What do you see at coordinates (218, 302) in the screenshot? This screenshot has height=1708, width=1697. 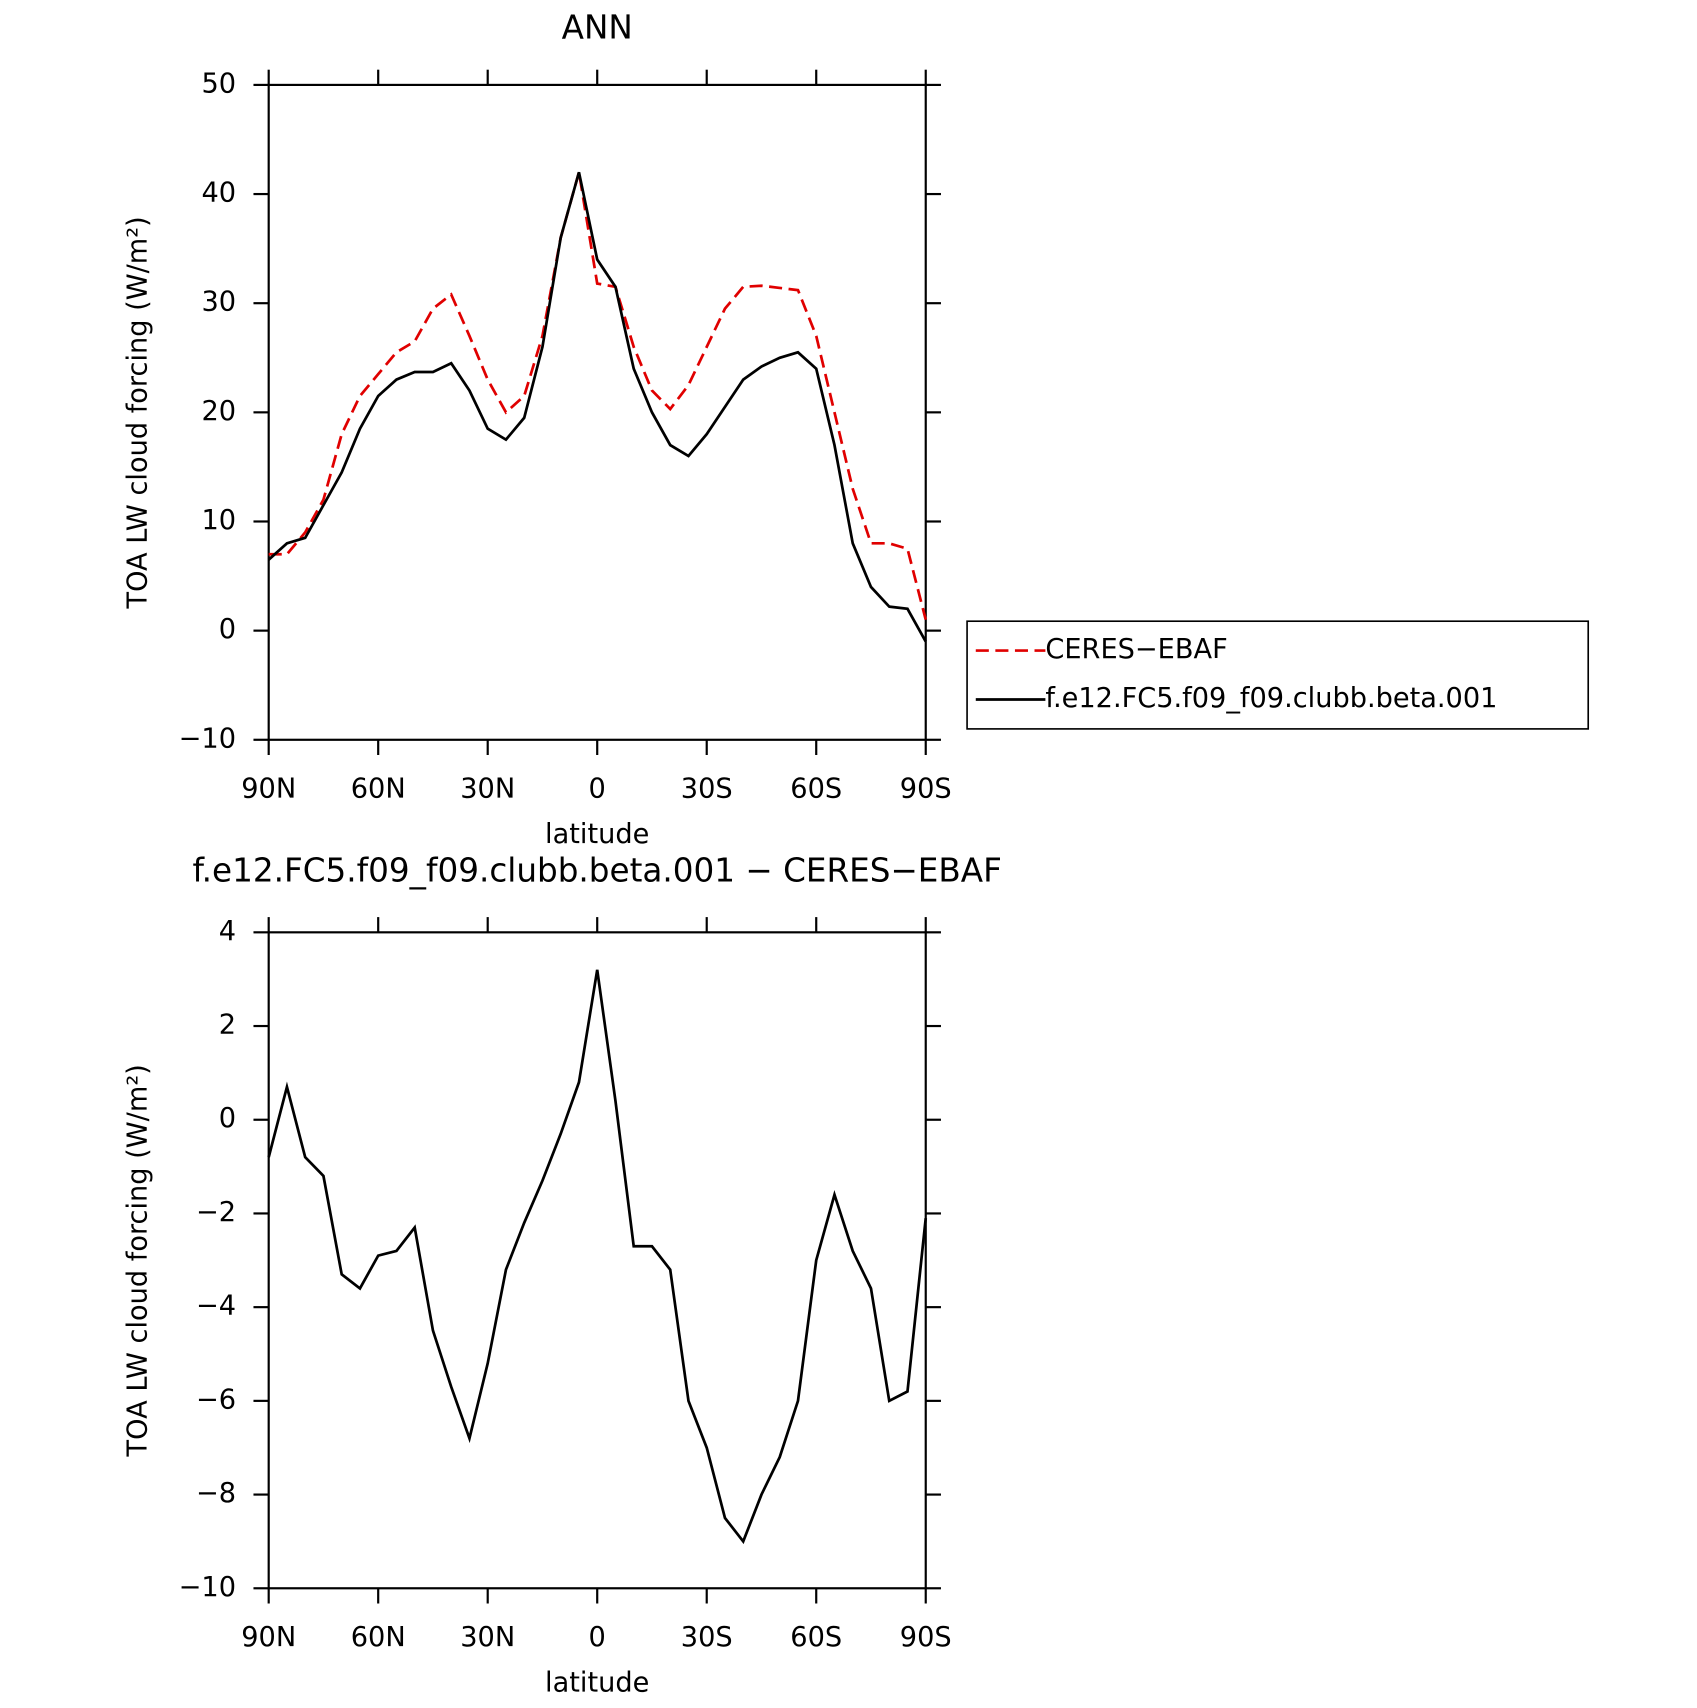 I see `y-tick-label: 30` at bounding box center [218, 302].